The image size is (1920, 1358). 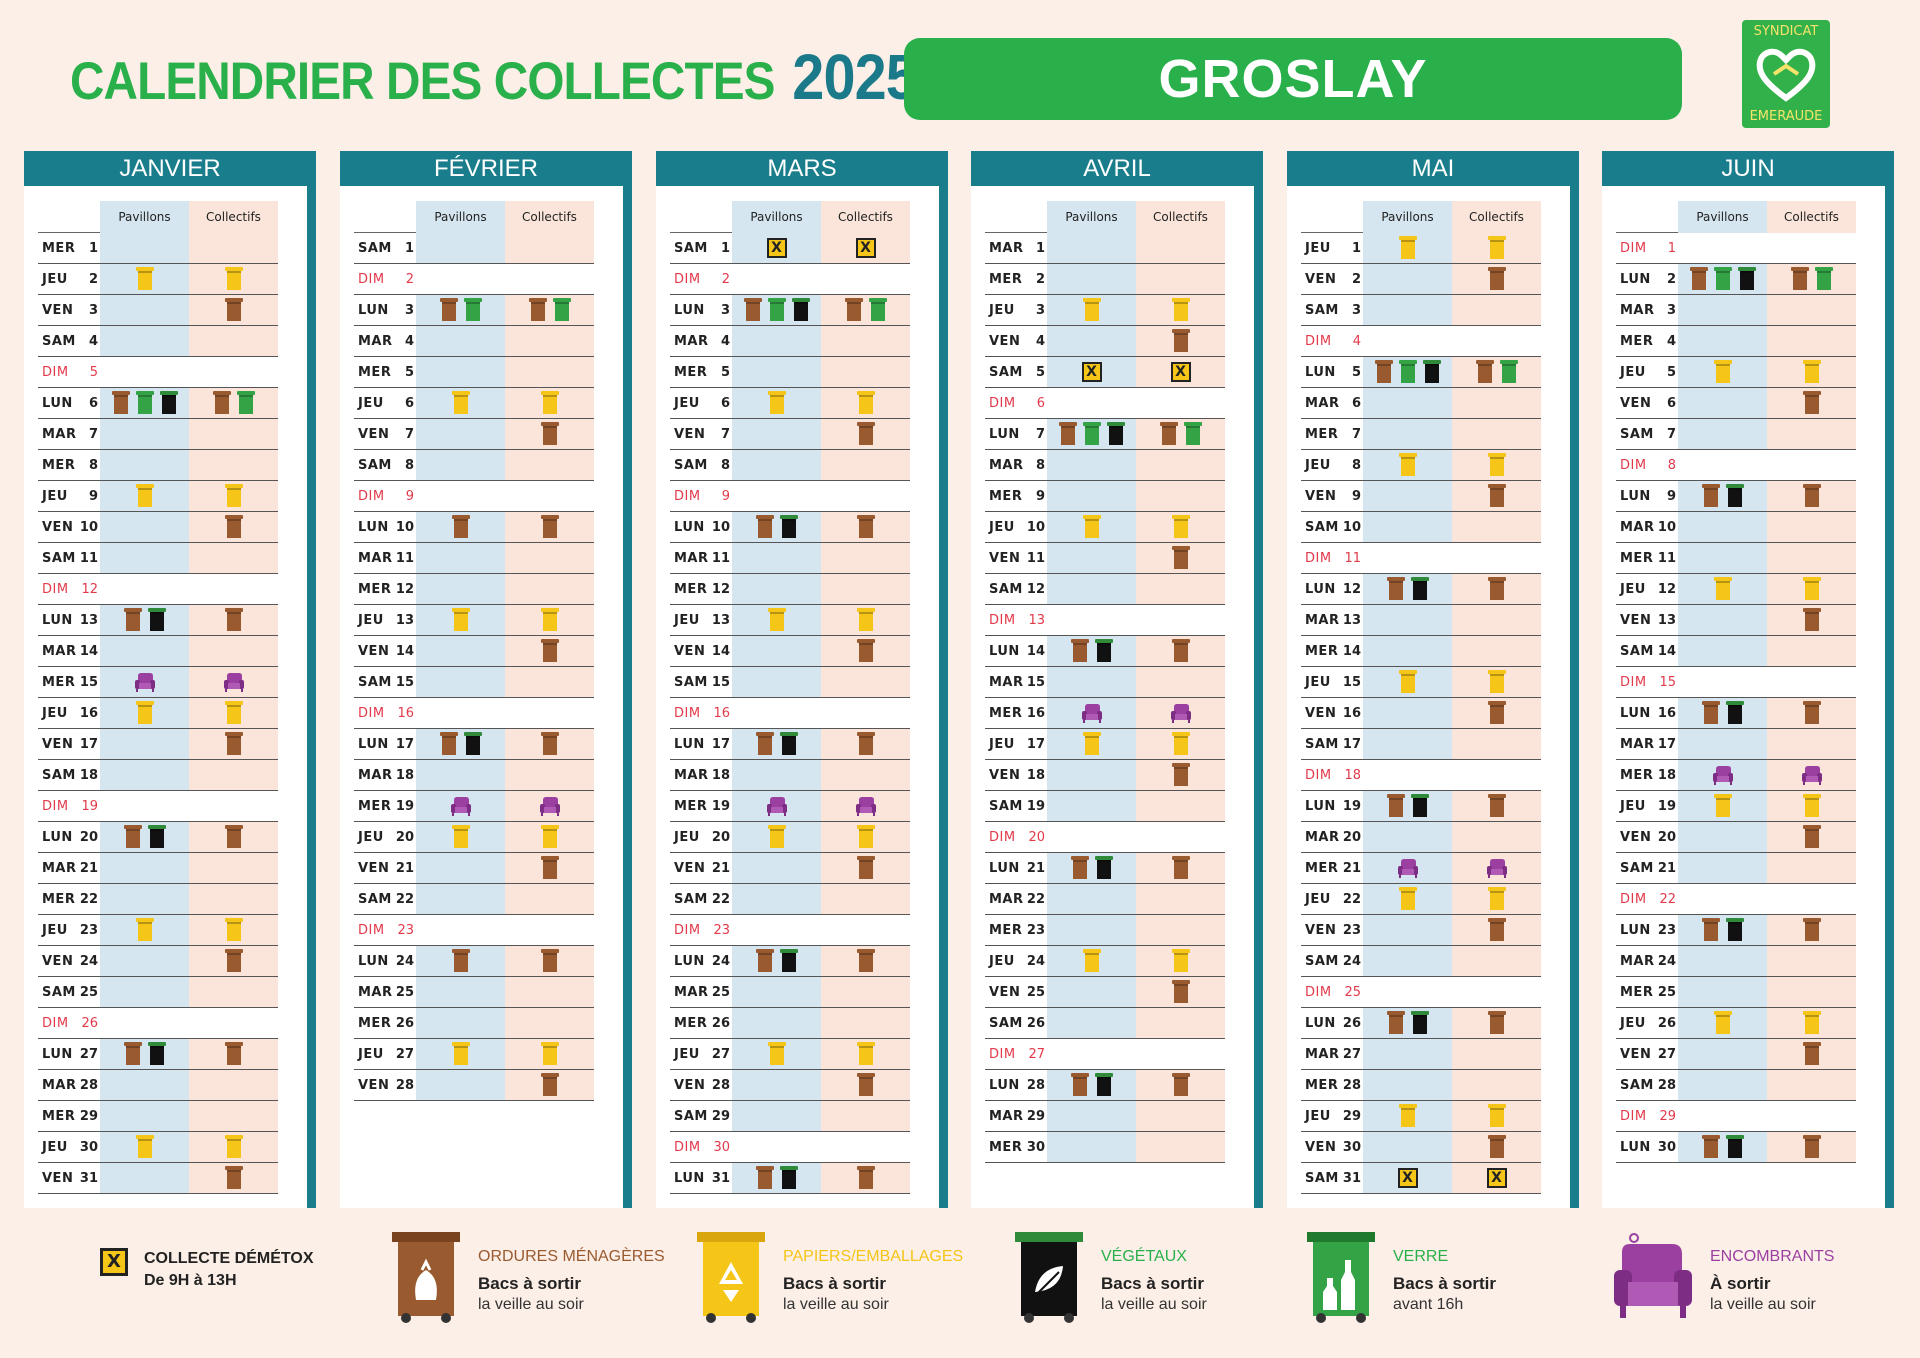 I want to click on day-row: SAM 24, so click(x=1421, y=961).